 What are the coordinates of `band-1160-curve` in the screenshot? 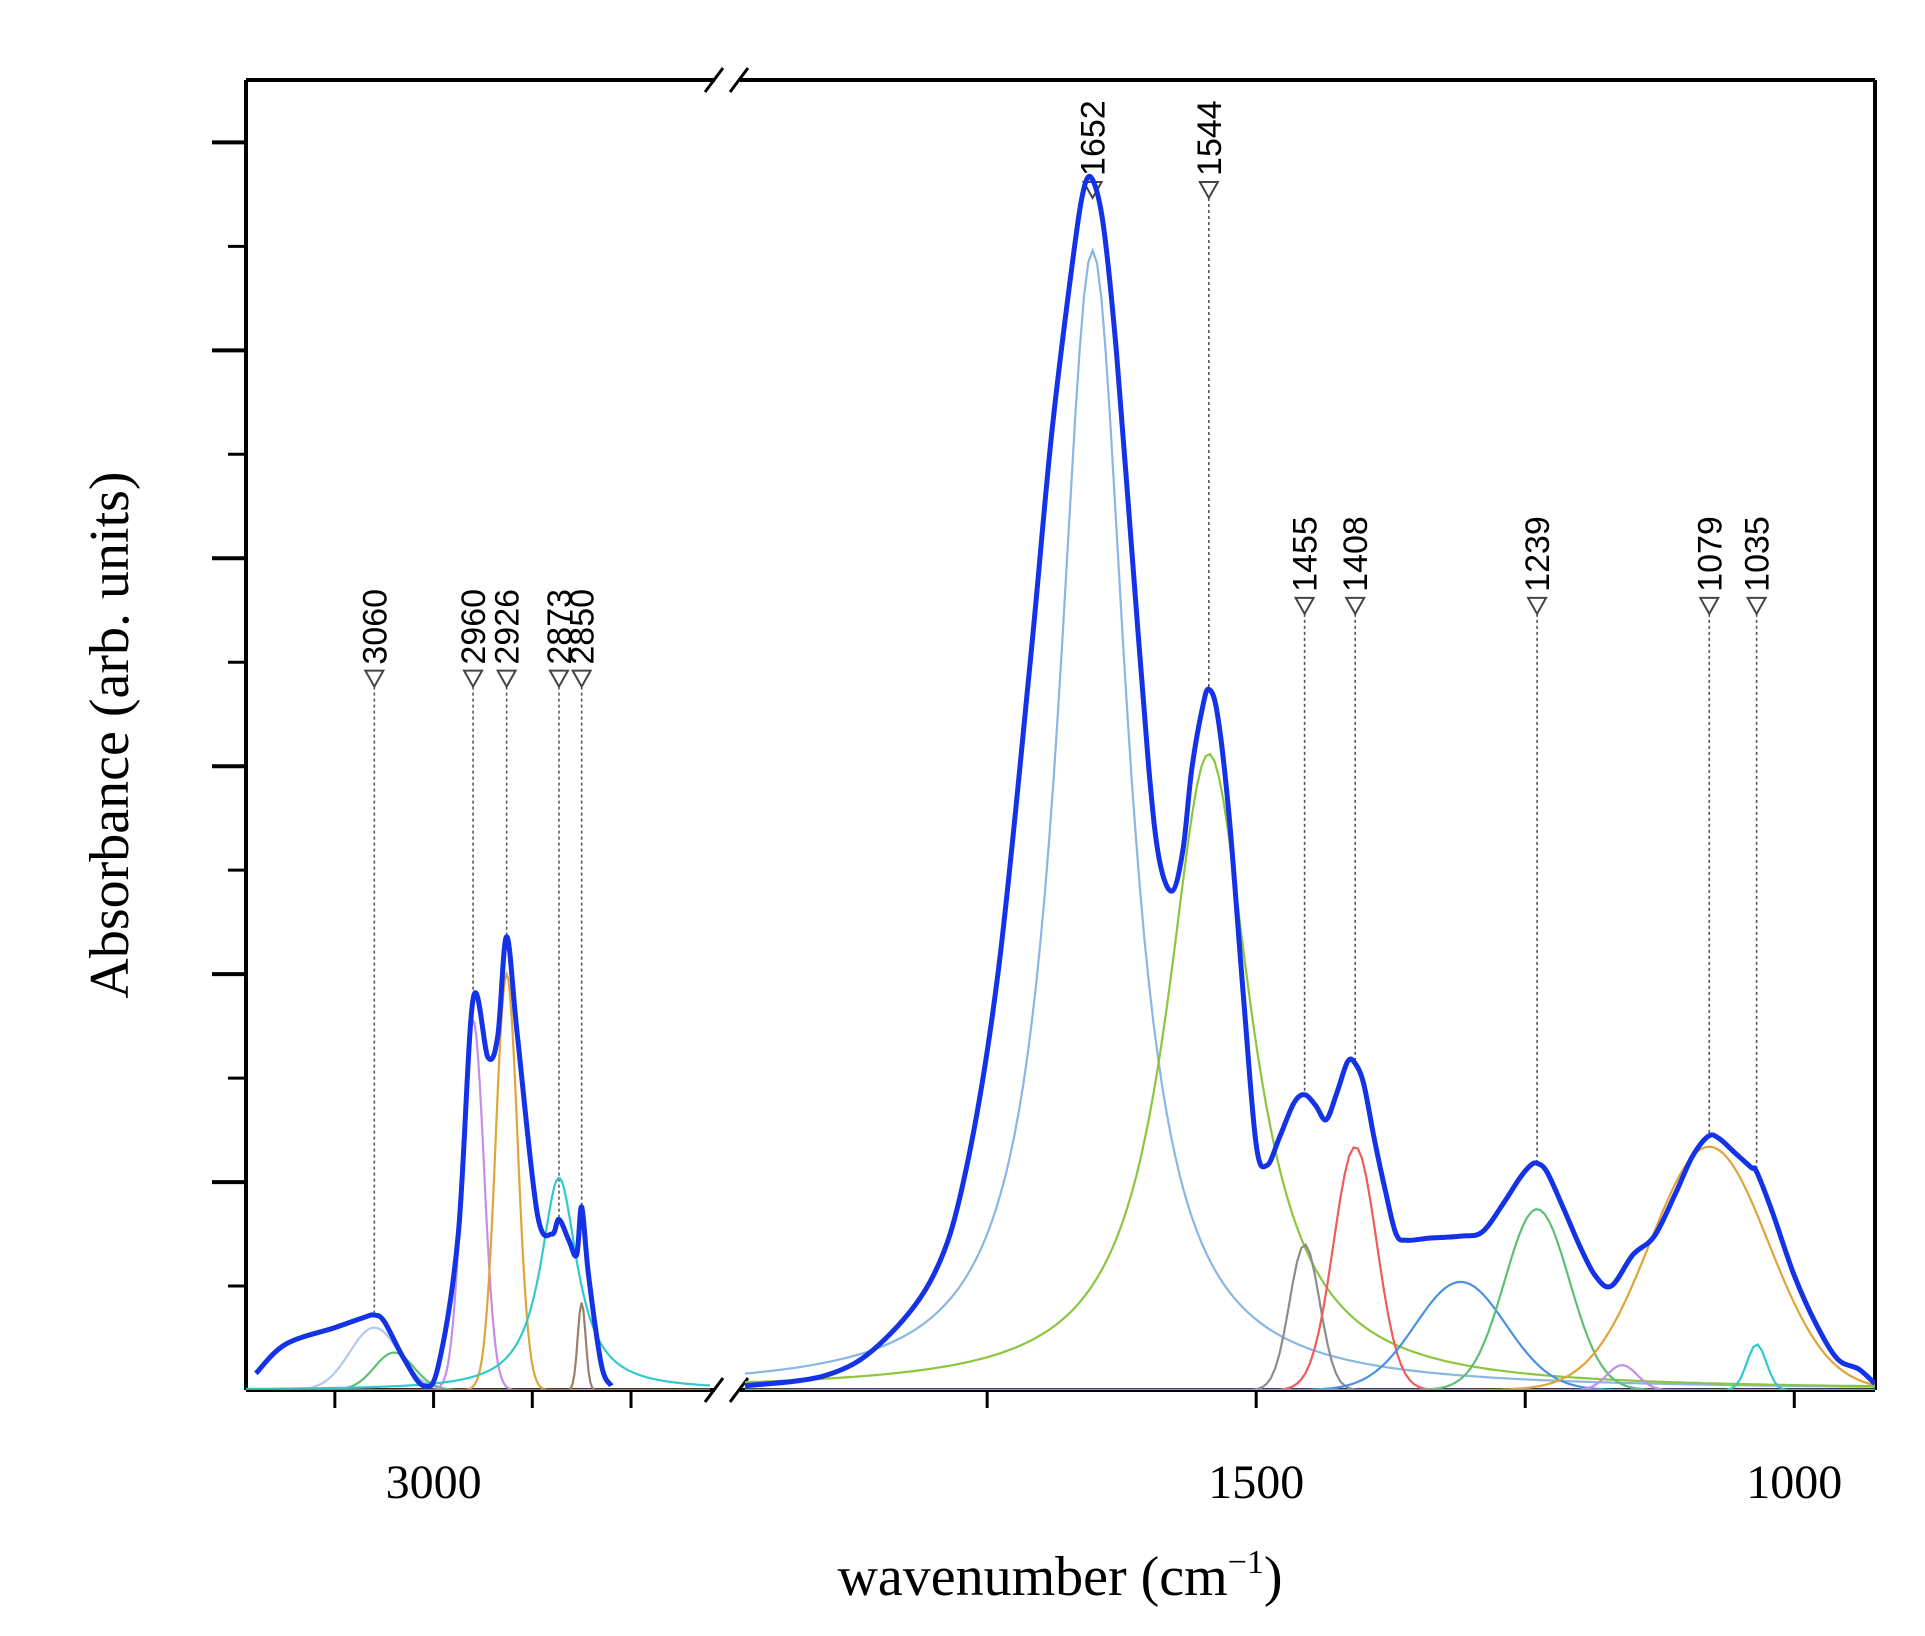 It's located at (1310, 1376).